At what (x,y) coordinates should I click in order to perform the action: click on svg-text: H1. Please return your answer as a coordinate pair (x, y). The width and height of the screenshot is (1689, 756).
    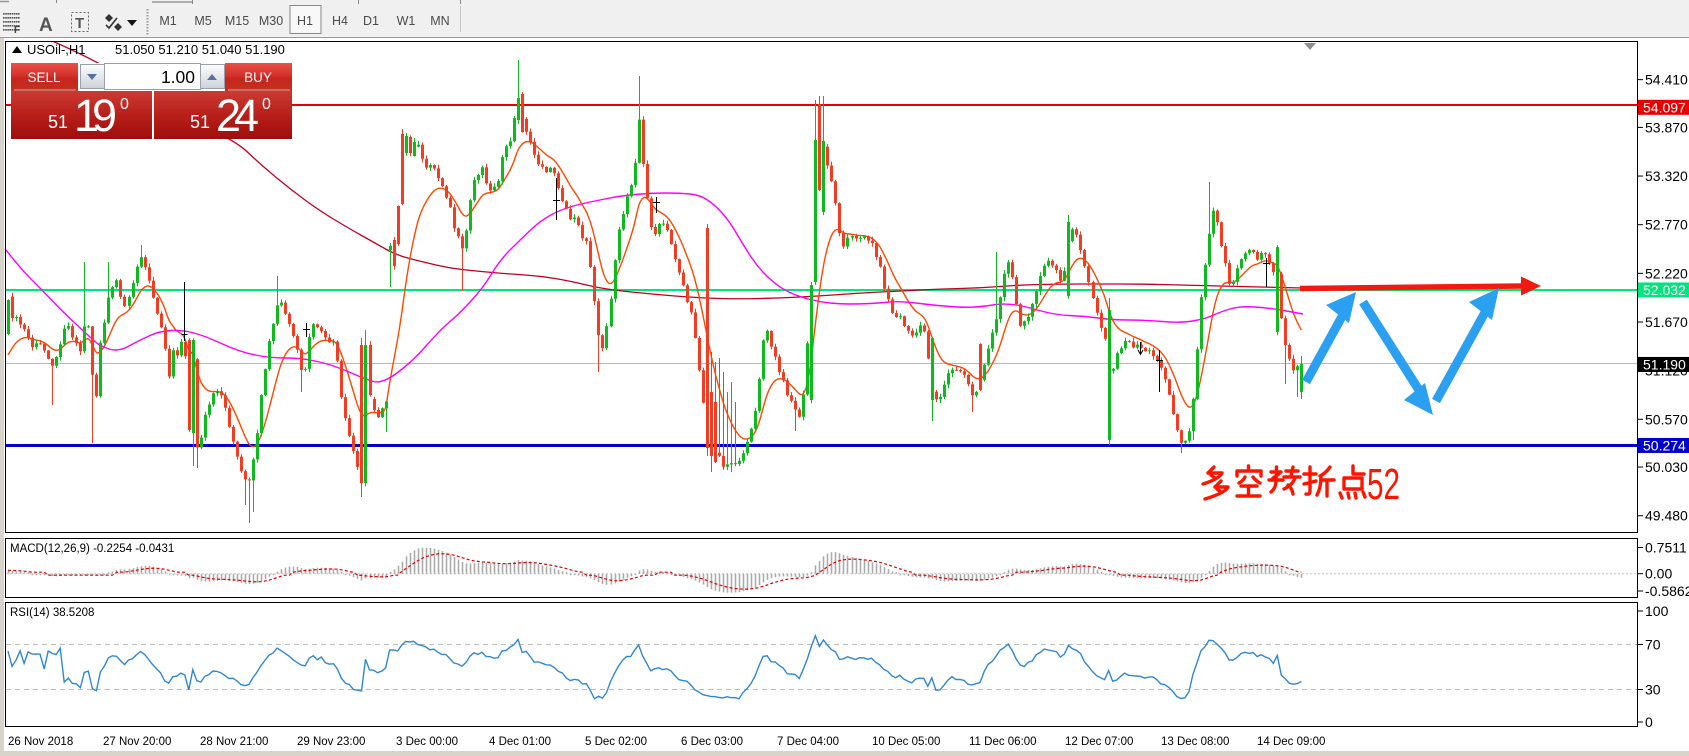
    Looking at the image, I should click on (305, 21).